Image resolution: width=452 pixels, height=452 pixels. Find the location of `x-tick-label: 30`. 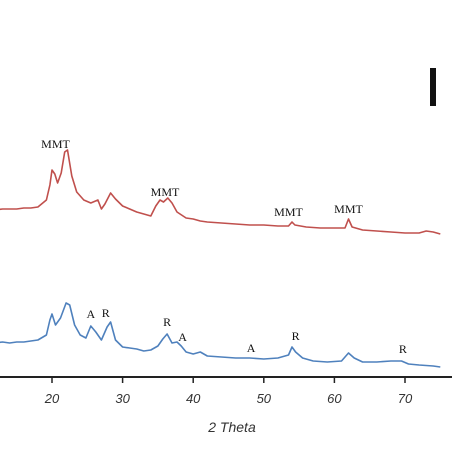

x-tick-label: 30 is located at coordinates (122, 398).